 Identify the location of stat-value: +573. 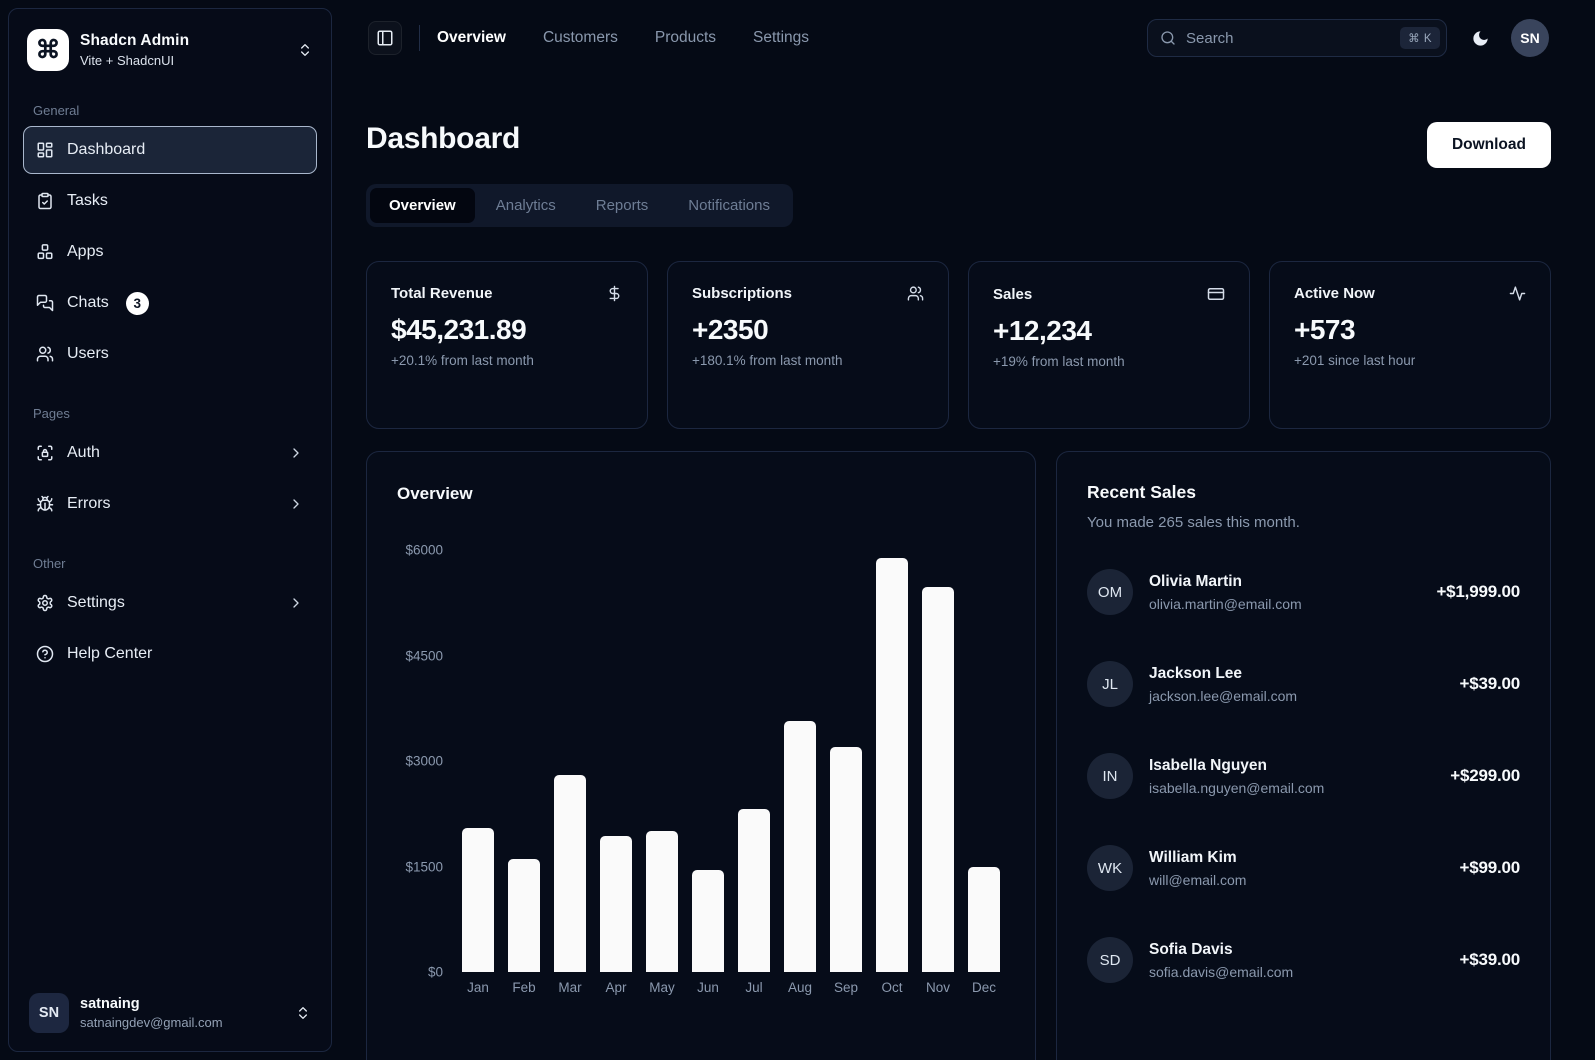
(1325, 329).